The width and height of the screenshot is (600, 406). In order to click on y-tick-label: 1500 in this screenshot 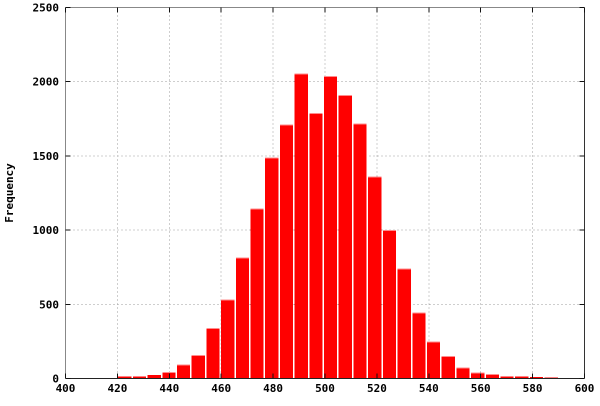, I will do `click(46, 156)`.